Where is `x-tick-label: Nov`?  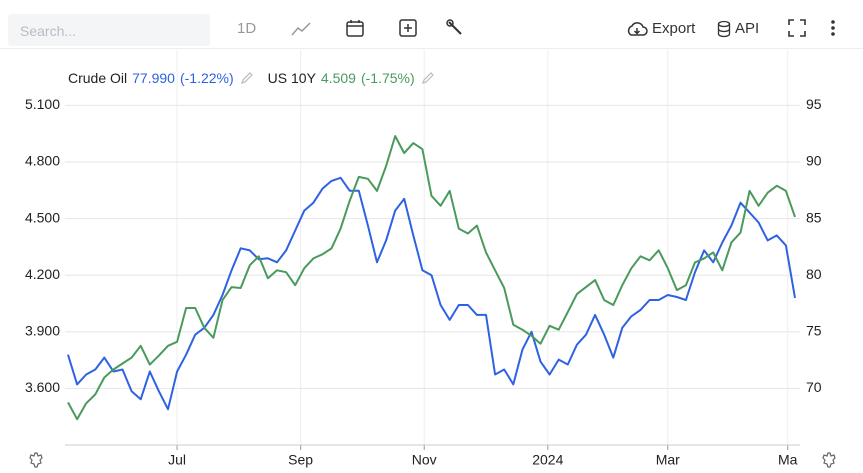
x-tick-label: Nov is located at coordinates (424, 460).